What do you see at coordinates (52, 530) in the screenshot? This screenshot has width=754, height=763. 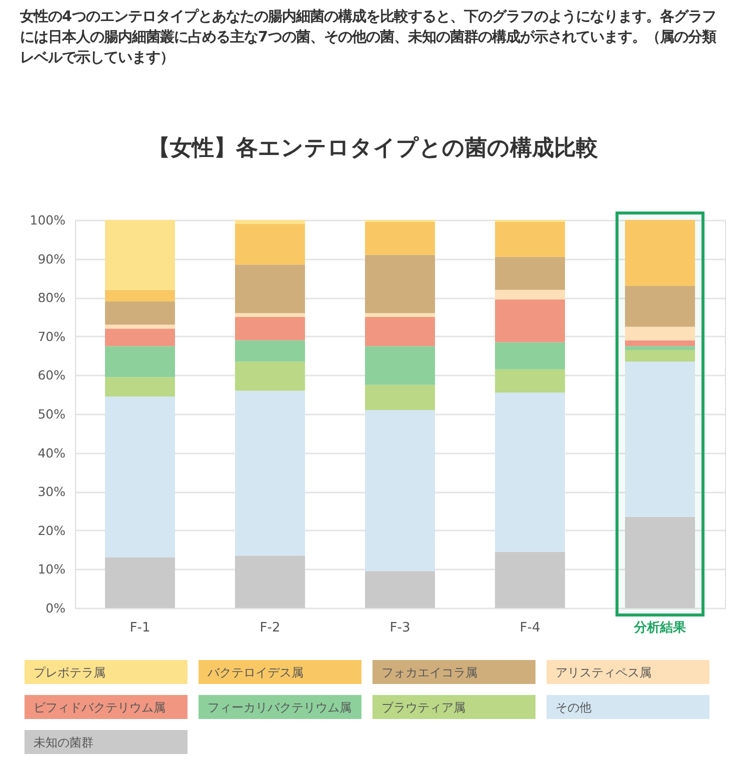 I see `y-tick-label: 20%` at bounding box center [52, 530].